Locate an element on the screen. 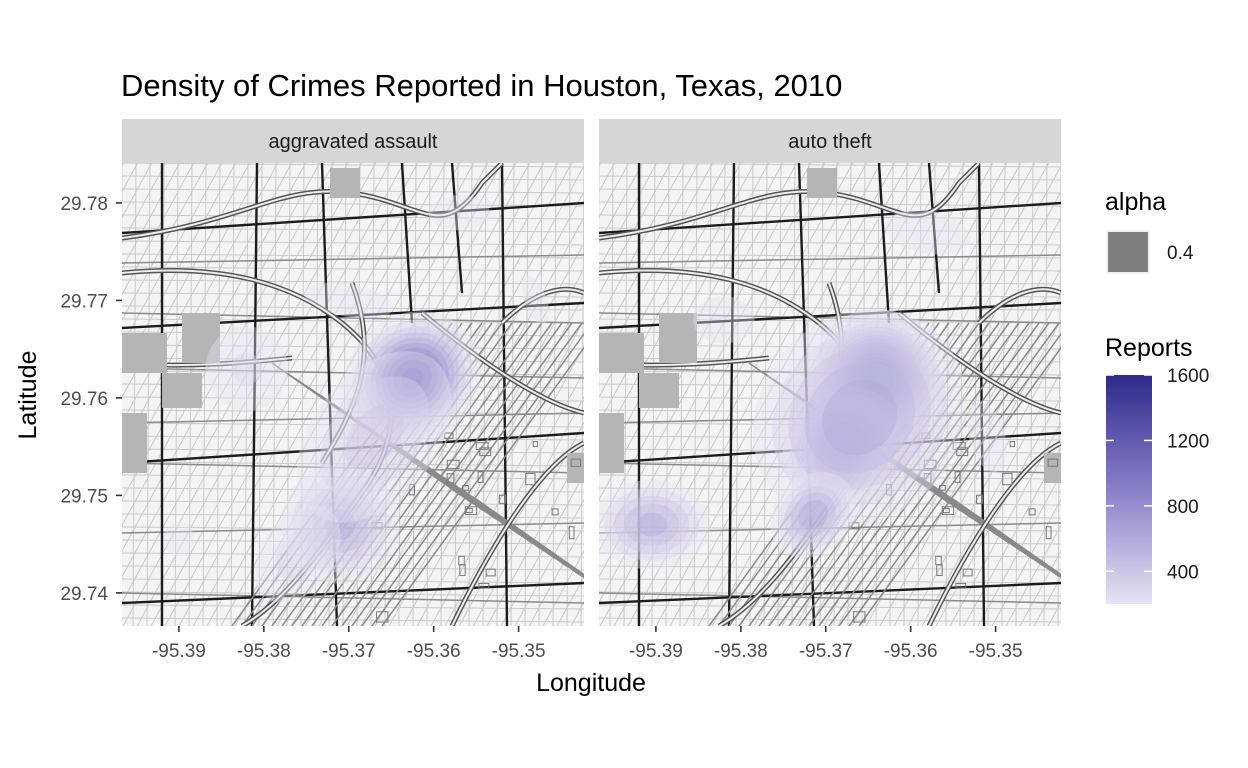  highway-centerline is located at coordinates (257, 447).